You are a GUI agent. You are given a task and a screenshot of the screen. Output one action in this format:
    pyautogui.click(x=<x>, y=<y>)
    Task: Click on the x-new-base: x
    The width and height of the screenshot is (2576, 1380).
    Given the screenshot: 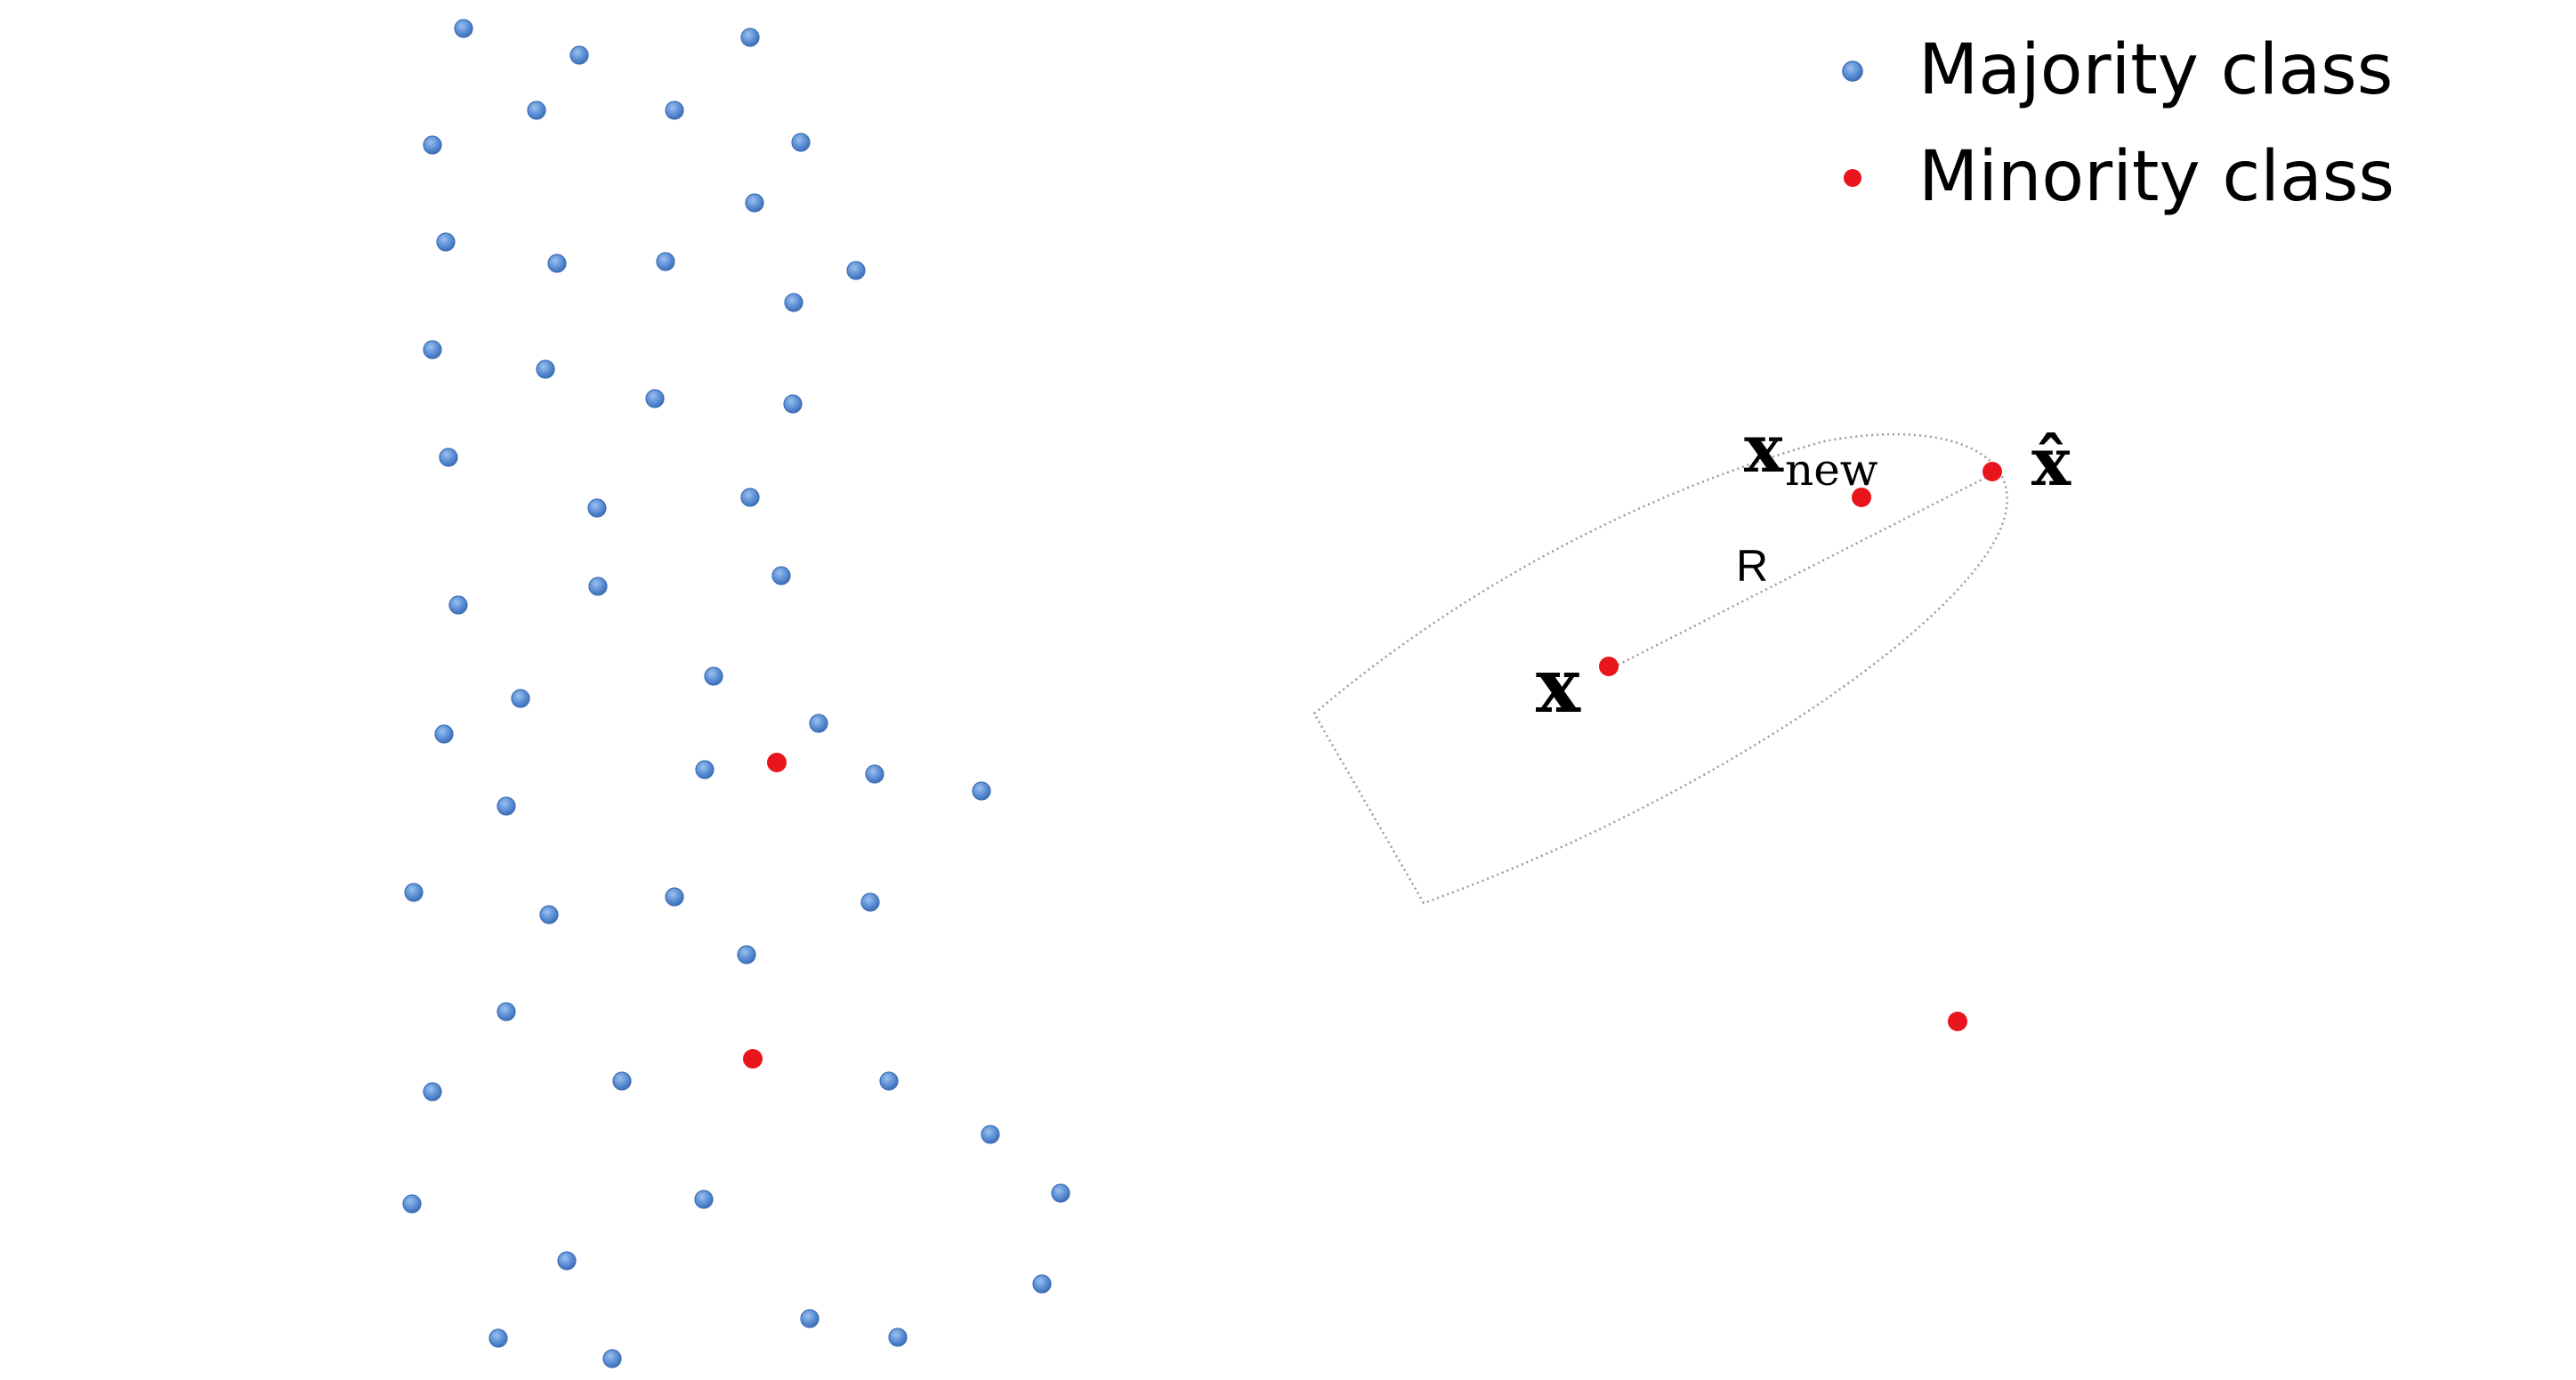 What is the action you would take?
    pyautogui.click(x=1764, y=449)
    